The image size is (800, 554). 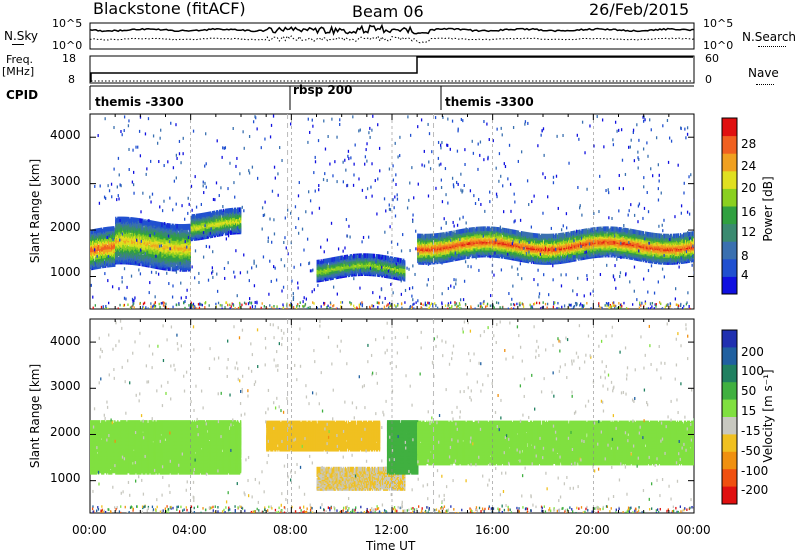 I want to click on noise-search-line, so click(x=392, y=39).